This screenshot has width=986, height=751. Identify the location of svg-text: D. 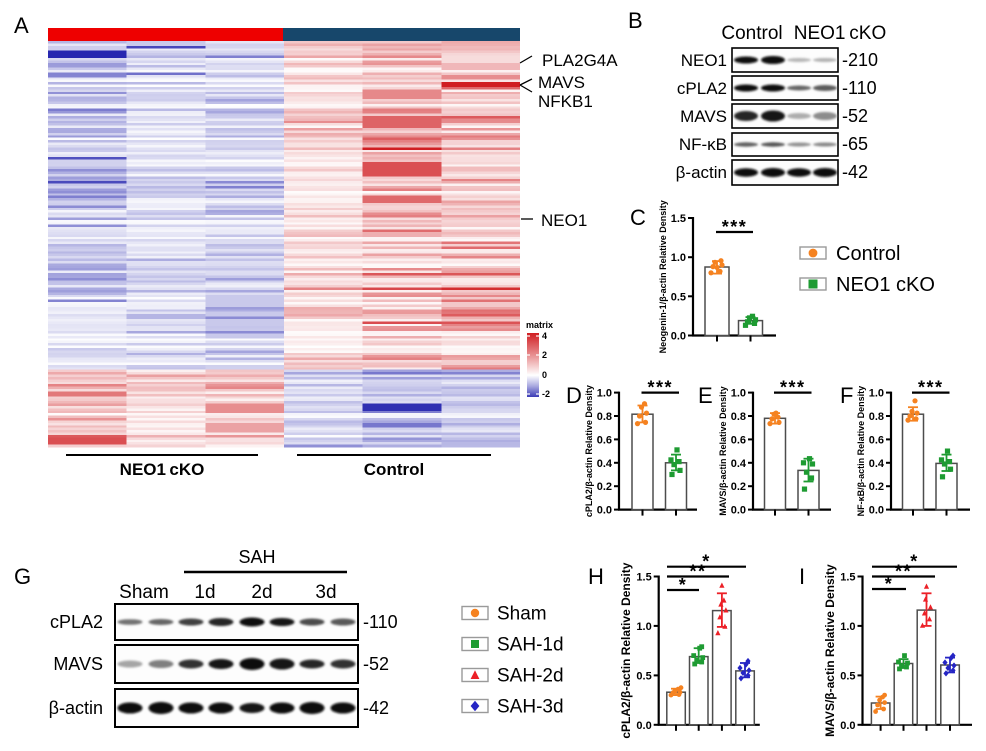
(574, 395).